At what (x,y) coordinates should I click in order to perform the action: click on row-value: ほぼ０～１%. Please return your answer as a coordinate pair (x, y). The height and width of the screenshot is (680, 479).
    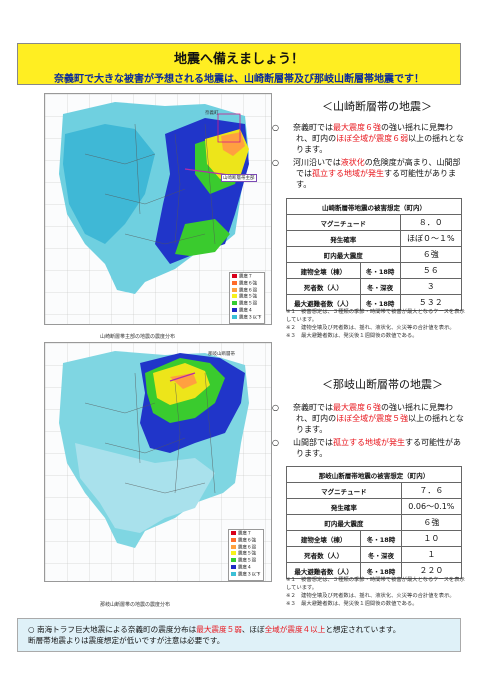
    Looking at the image, I should click on (431, 238).